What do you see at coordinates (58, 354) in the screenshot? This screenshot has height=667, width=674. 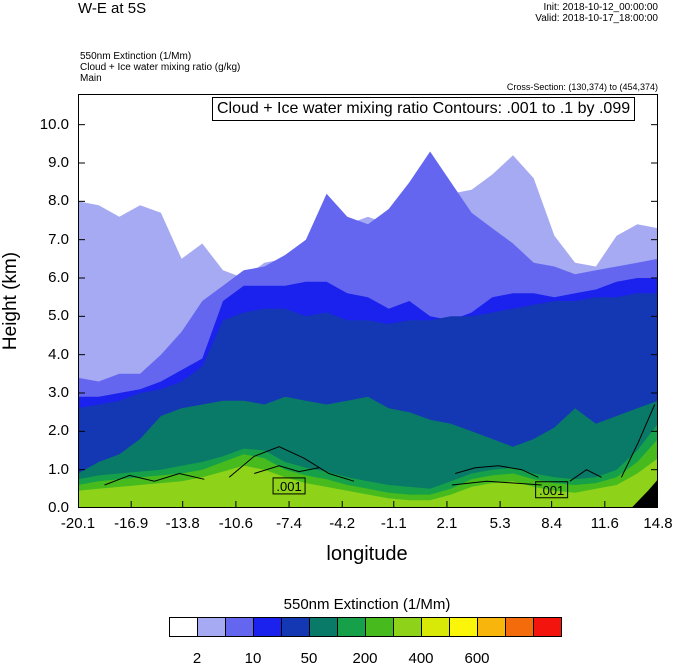 I see `y-tick-label: 4.0` at bounding box center [58, 354].